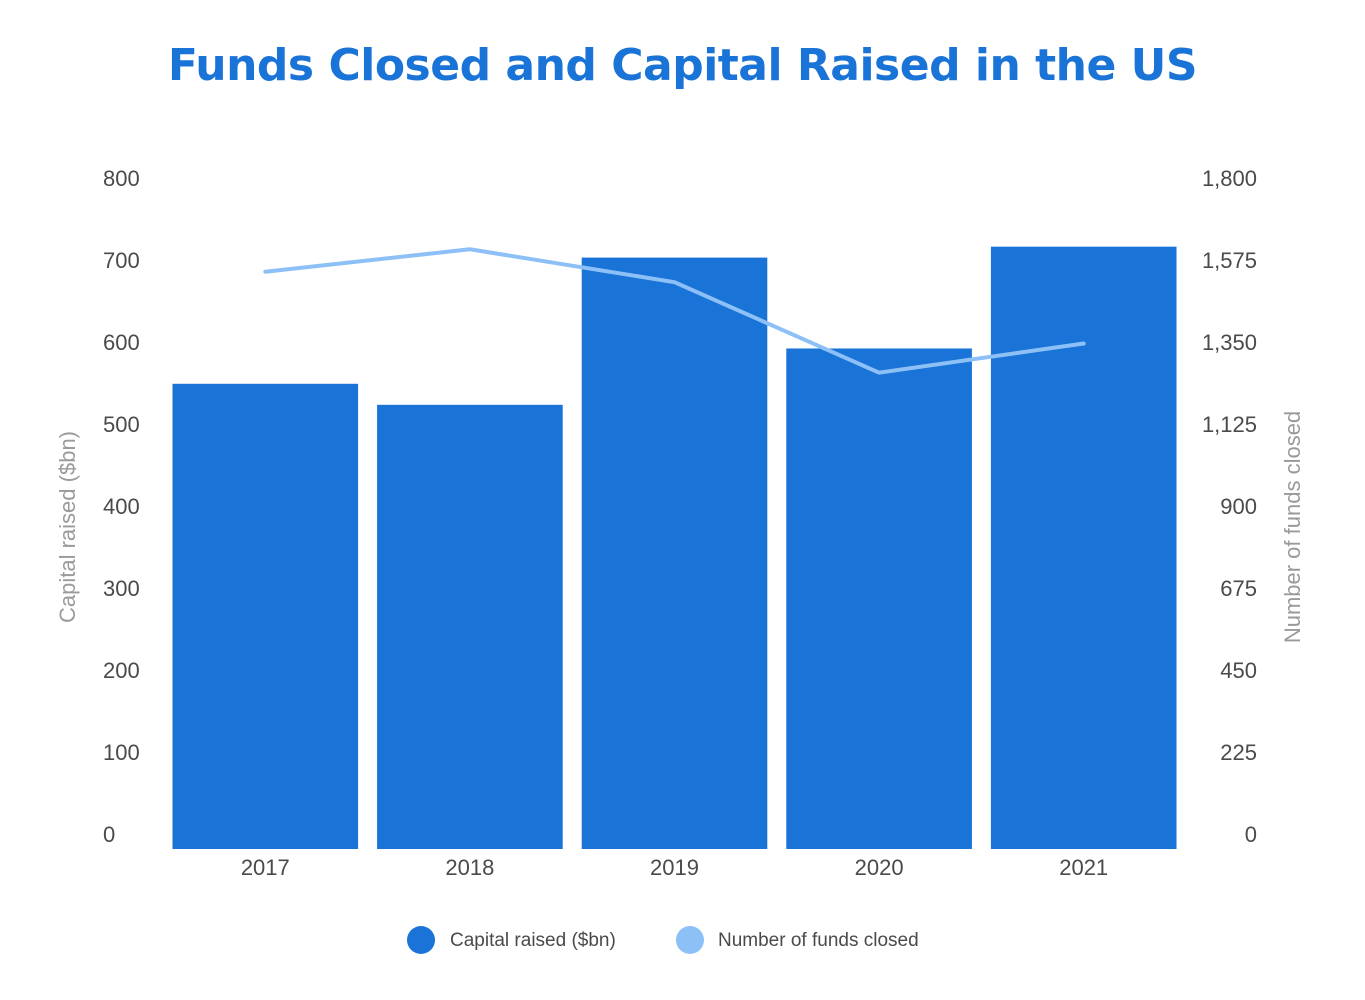 The width and height of the screenshot is (1365, 1000). I want to click on bar-2018, so click(470, 626).